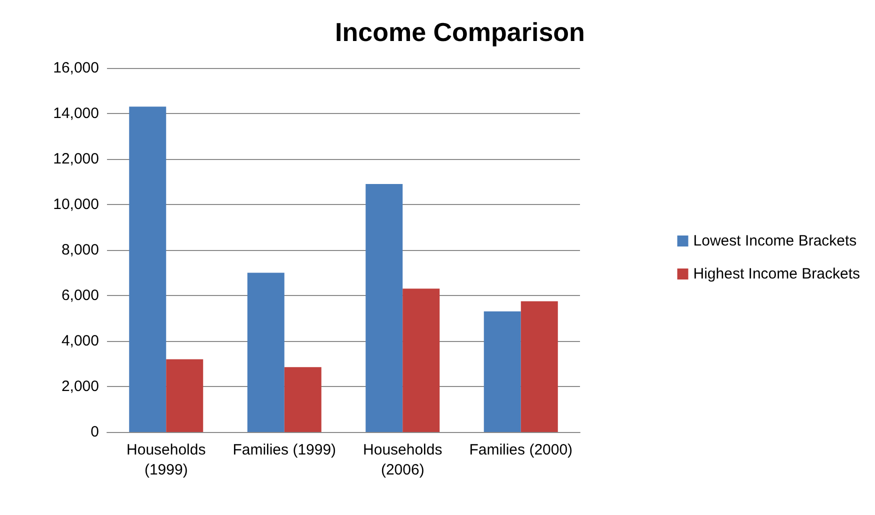  I want to click on y-tick-label: 14,000, so click(76, 113).